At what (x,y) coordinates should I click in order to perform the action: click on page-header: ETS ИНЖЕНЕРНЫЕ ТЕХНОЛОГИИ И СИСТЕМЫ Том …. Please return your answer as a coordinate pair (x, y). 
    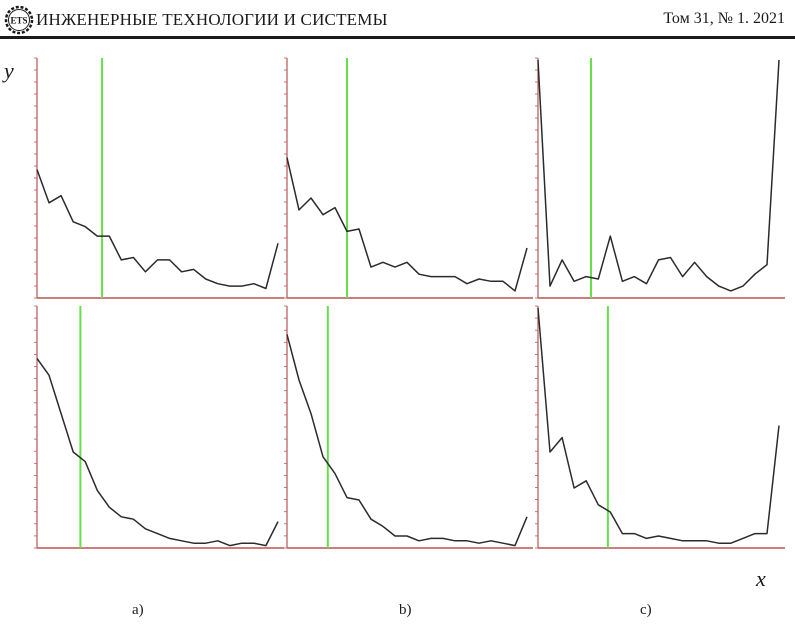
    Looking at the image, I should click on (397, 20).